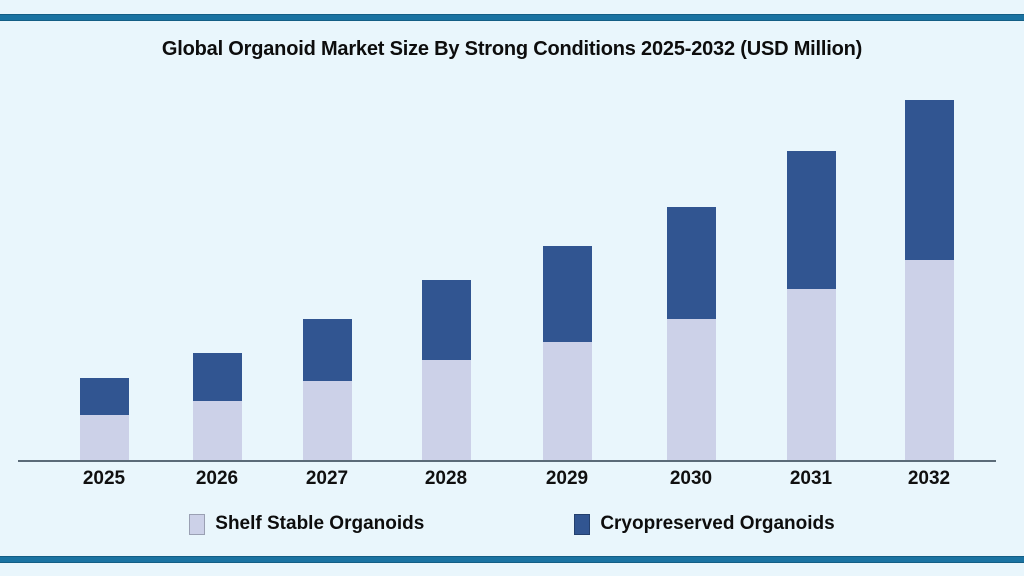  I want to click on bar-2025-shelf-stable-segment, so click(104, 437).